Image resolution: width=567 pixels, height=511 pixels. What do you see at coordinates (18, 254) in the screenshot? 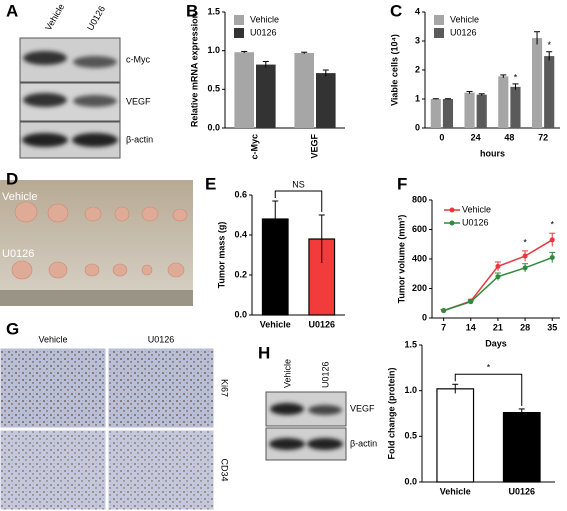
I see `row-label: U0126` at bounding box center [18, 254].